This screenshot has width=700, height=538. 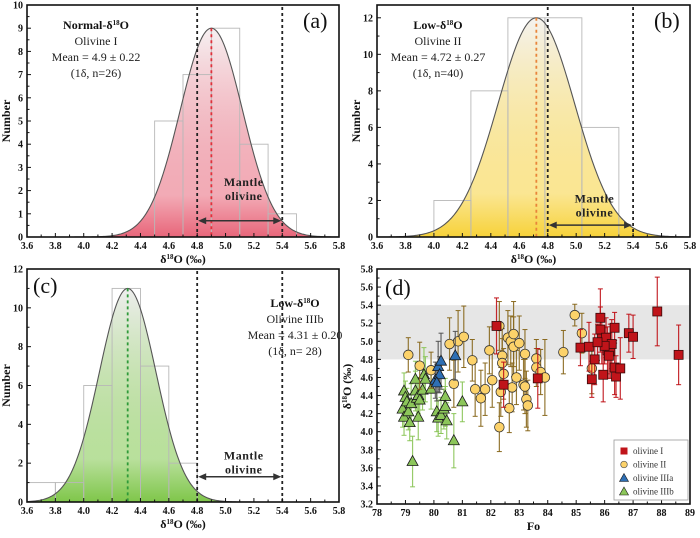 What do you see at coordinates (624, 477) in the screenshot?
I see `legend-triangle-icon` at bounding box center [624, 477].